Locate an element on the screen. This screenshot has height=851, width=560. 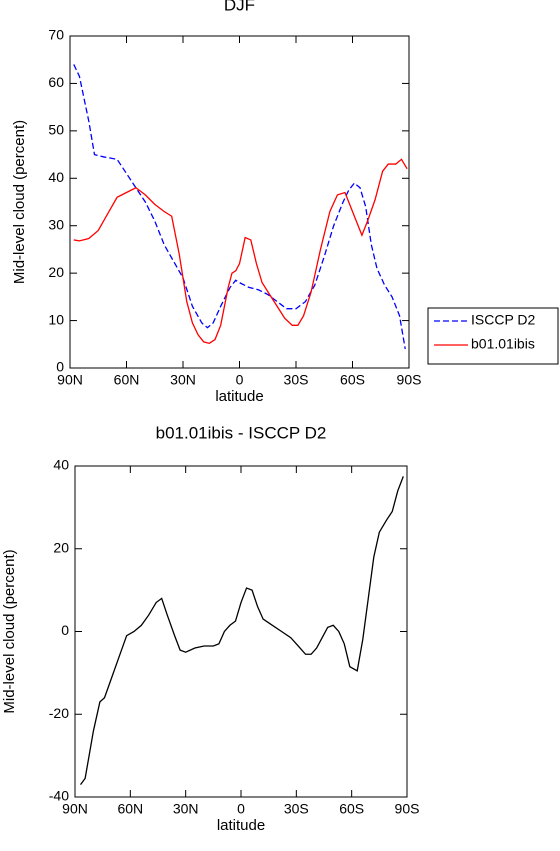
data-line is located at coordinates (240, 251).